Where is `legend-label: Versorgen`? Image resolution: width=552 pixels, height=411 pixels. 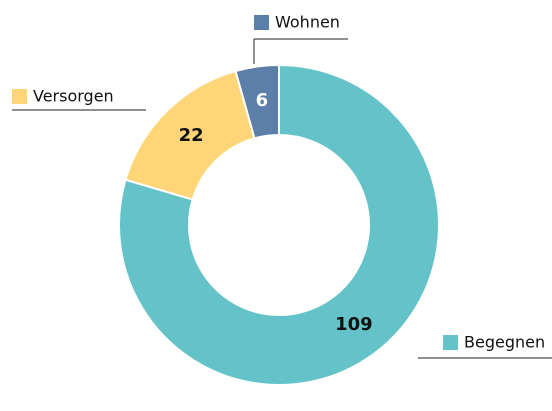
legend-label: Versorgen is located at coordinates (73, 96).